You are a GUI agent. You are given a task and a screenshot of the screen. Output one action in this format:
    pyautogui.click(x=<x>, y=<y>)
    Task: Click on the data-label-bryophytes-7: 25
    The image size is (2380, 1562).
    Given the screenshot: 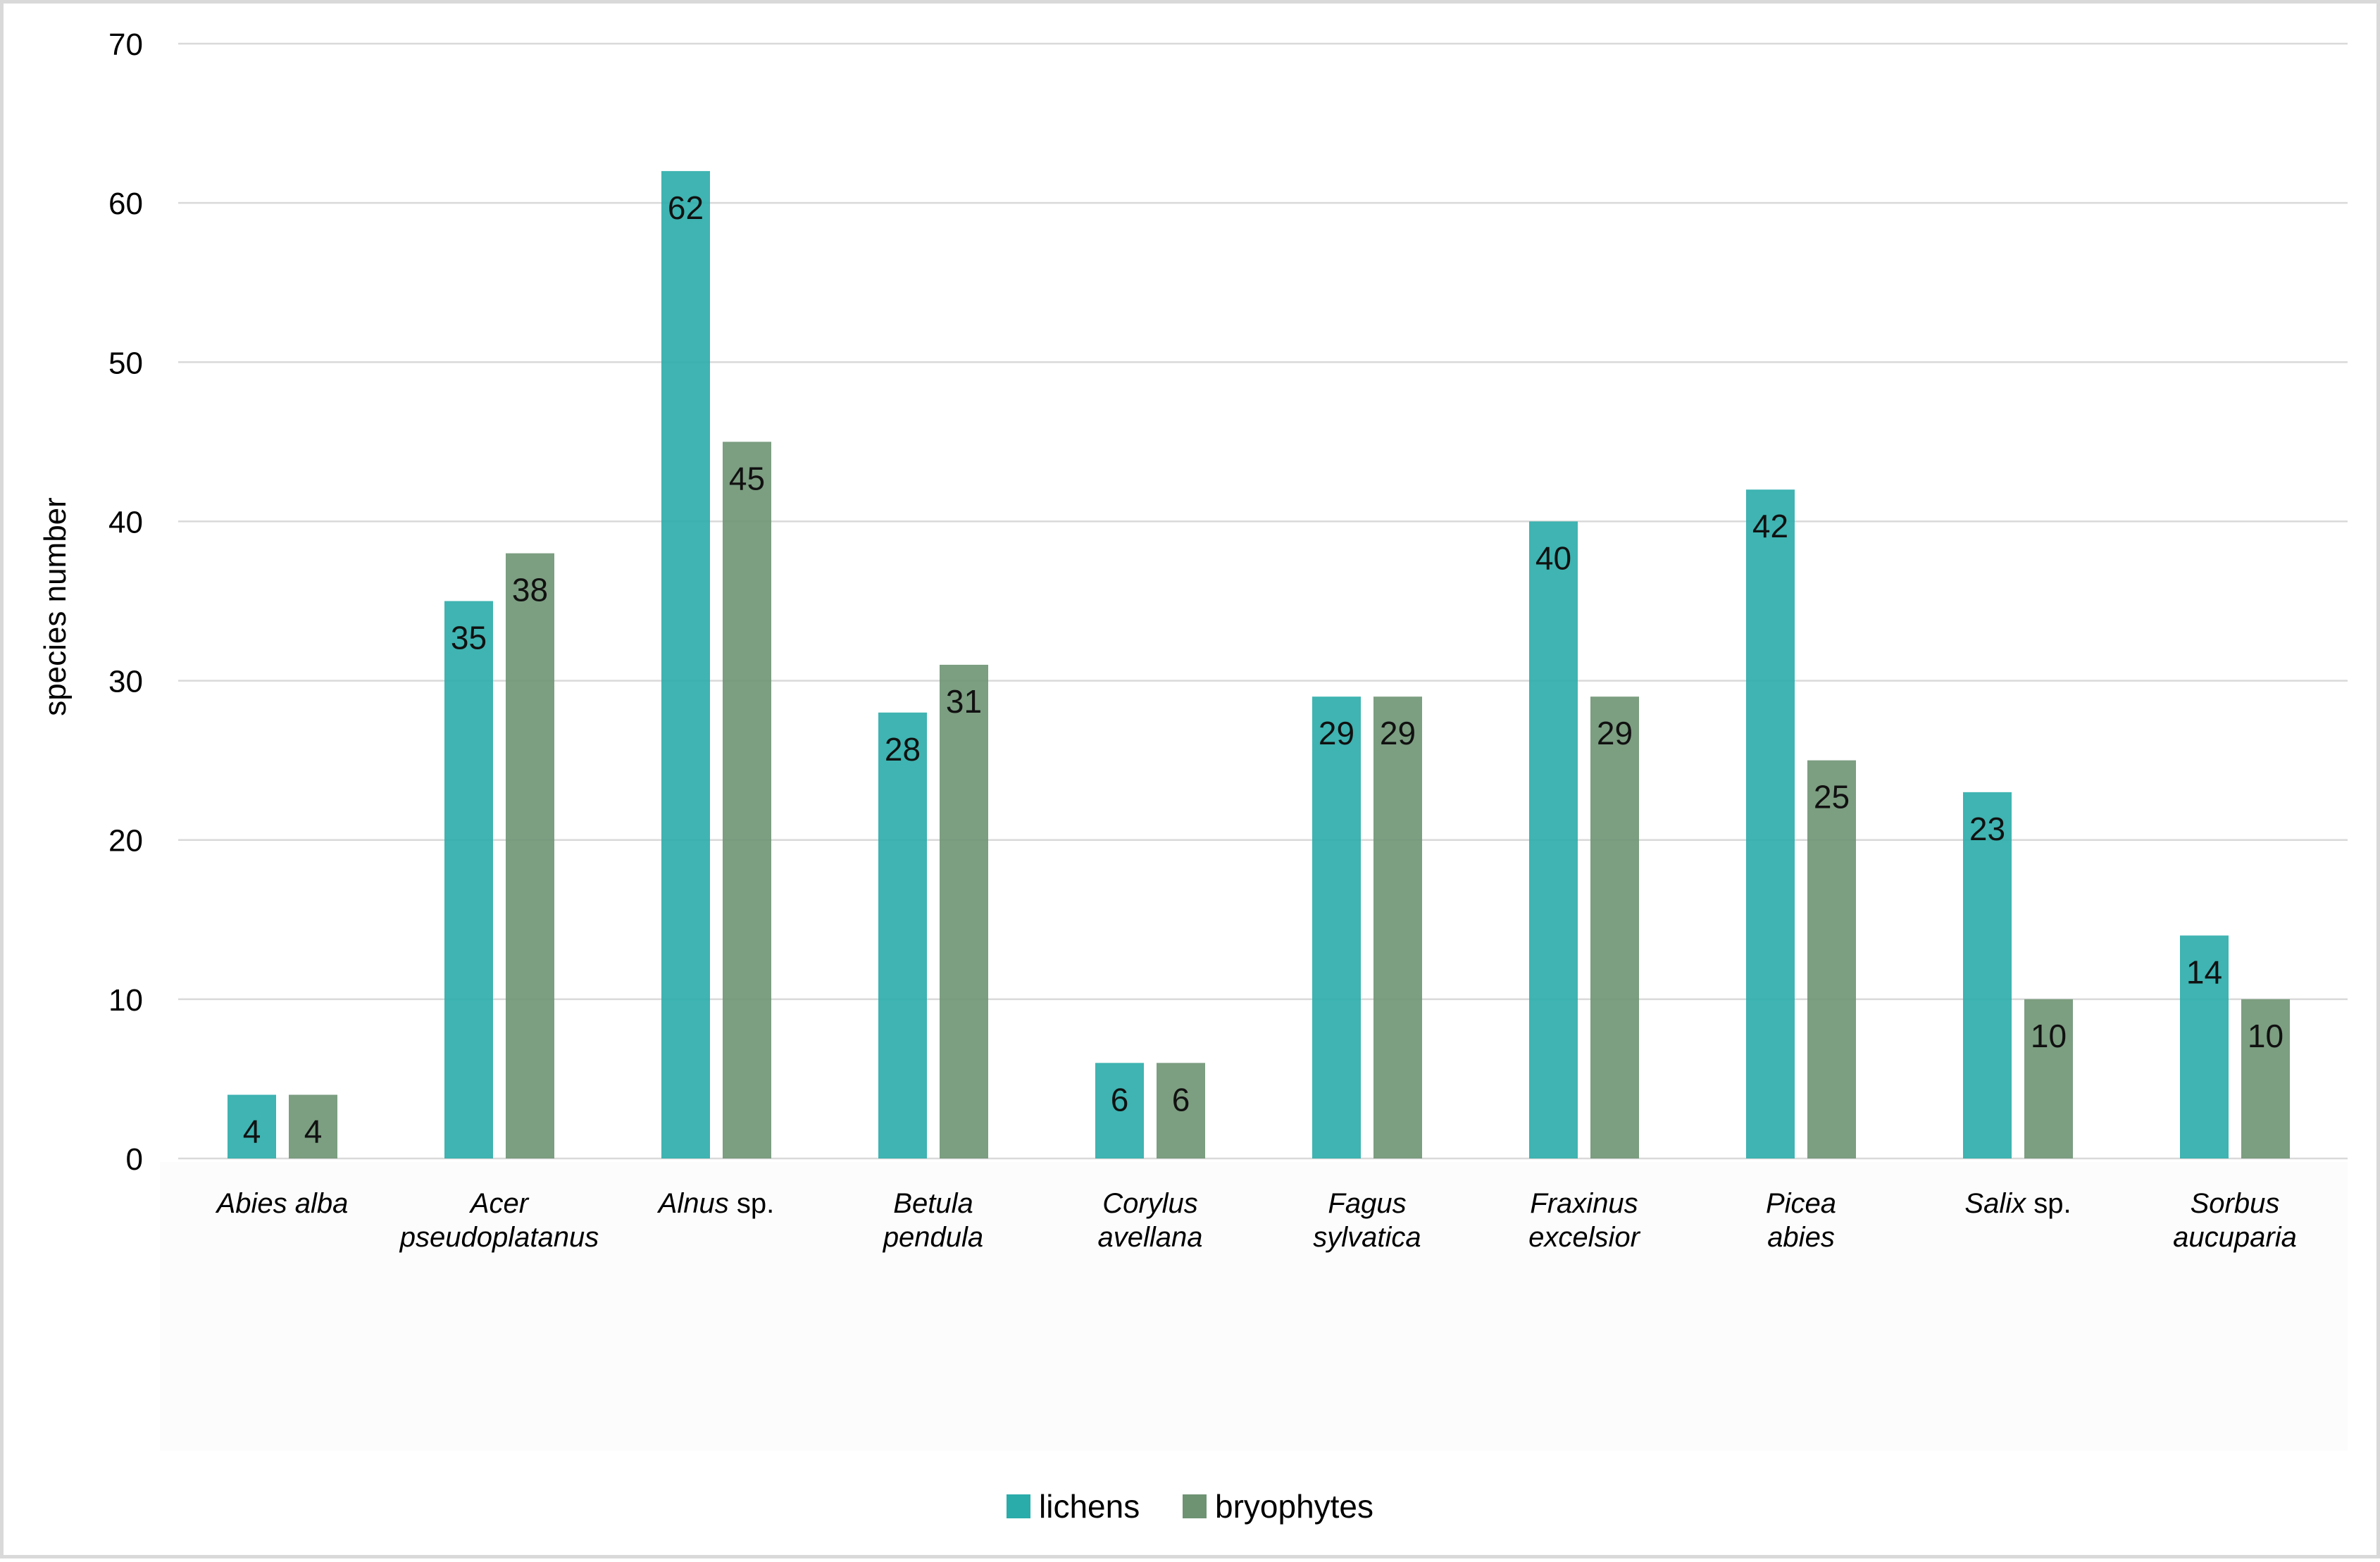 What is the action you would take?
    pyautogui.click(x=1832, y=797)
    